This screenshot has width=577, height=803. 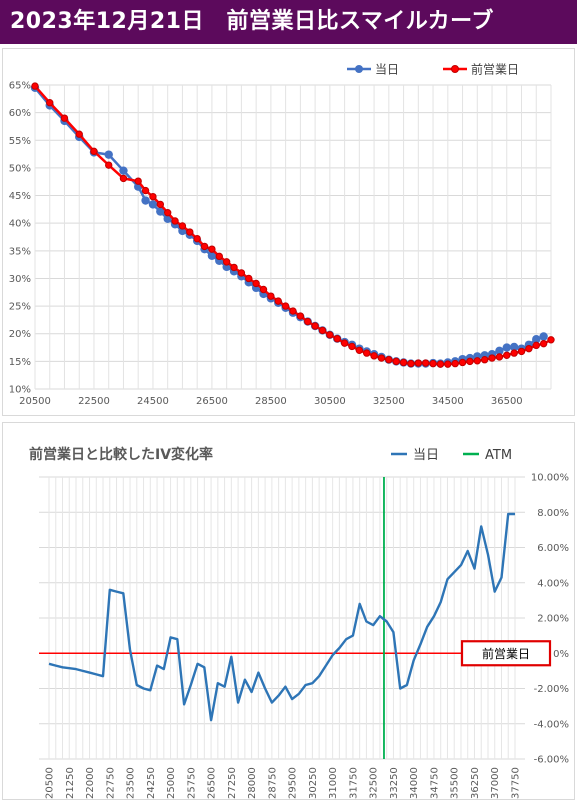 What do you see at coordinates (495, 783) in the screenshot?
I see `x-tick-label: 37000` at bounding box center [495, 783].